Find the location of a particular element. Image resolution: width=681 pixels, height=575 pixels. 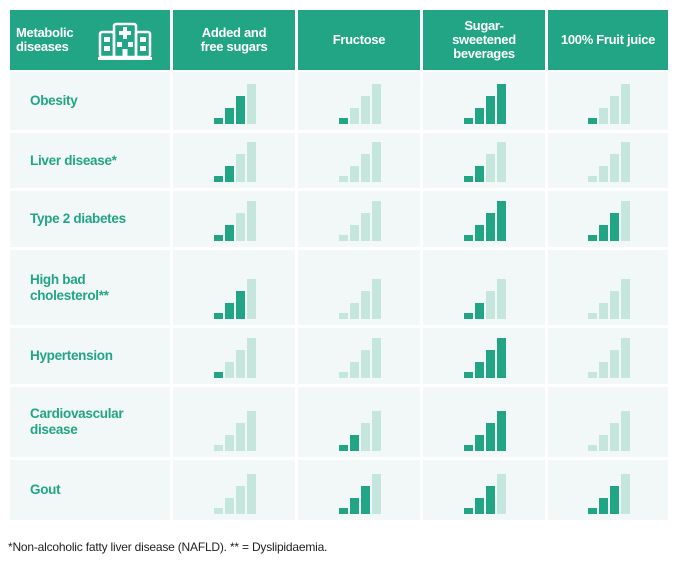

header-metabolic-diseases: Metabolic diseases is located at coordinates (90, 40).